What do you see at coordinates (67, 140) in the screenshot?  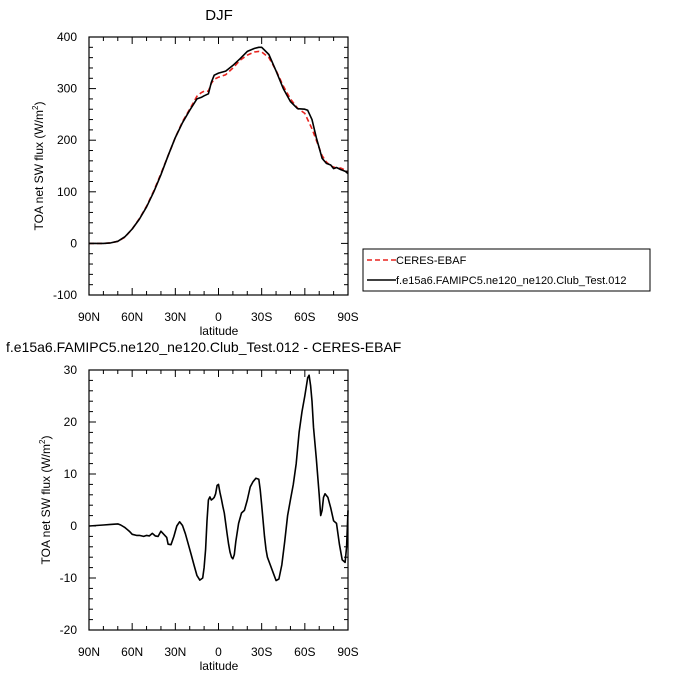 I see `top-y-tick-label: 200` at bounding box center [67, 140].